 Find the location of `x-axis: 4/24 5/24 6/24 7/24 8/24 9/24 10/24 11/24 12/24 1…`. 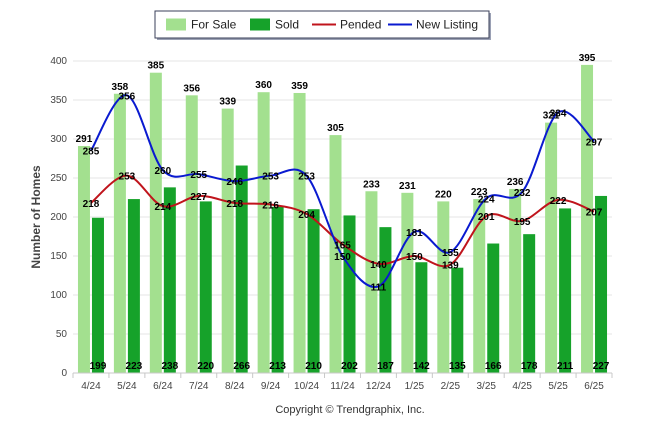

x-axis: 4/24 5/24 6/24 7/24 8/24 9/24 10/24 11/24 12/24 1… is located at coordinates (342, 382).